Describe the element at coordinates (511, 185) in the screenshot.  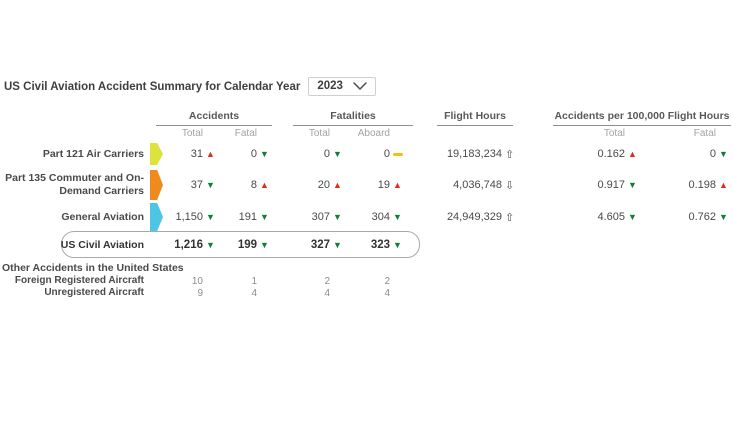
I see `trend-hours-down-icon` at that location.